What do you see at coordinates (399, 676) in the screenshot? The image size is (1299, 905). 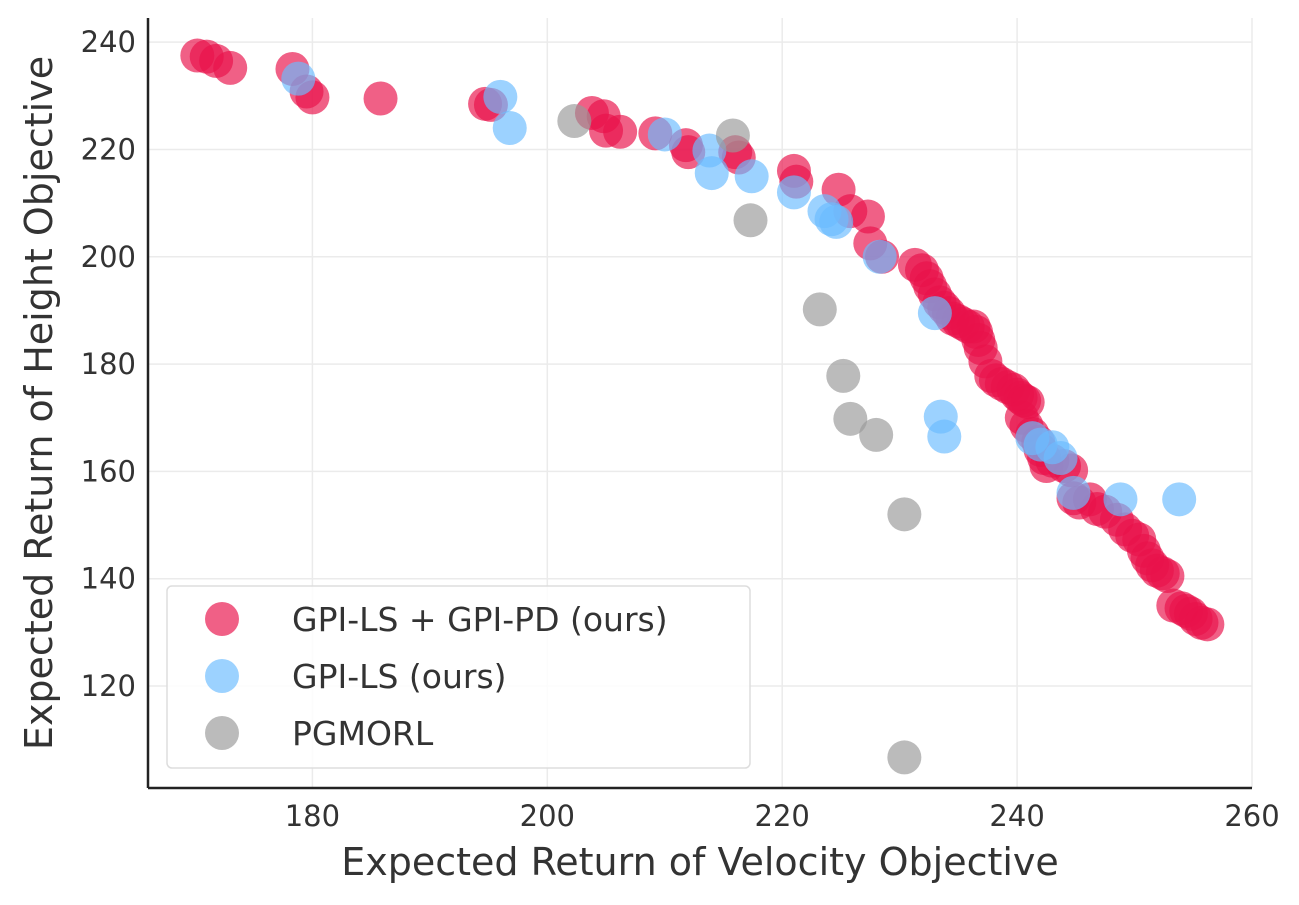 I see `legend-label-gpi-ls: GPI-LS (ours)` at bounding box center [399, 676].